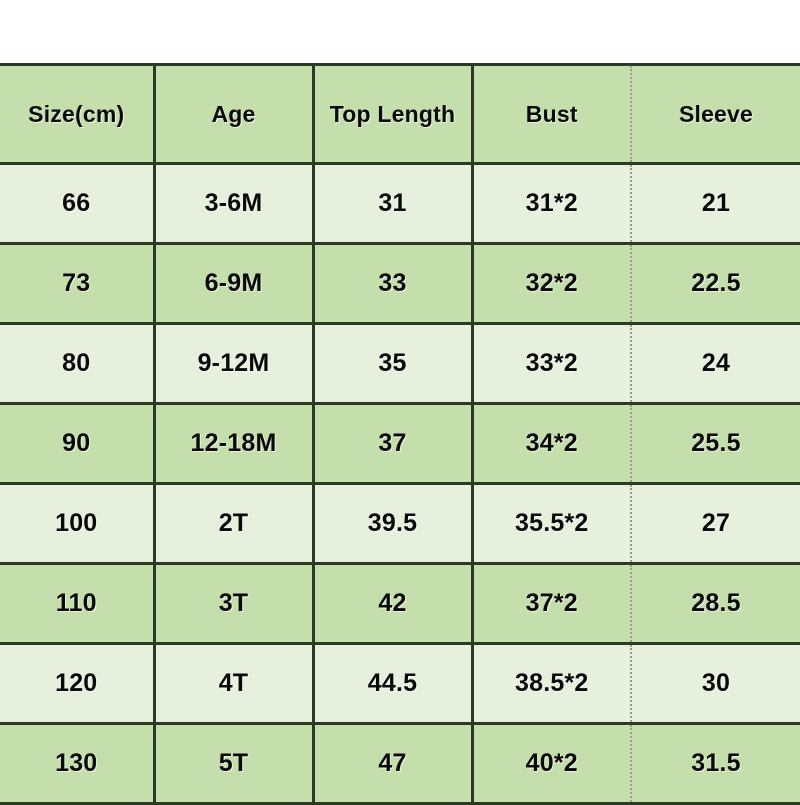 Image resolution: width=800 pixels, height=805 pixels. I want to click on cell-top-length-value: 39.5, so click(392, 523).